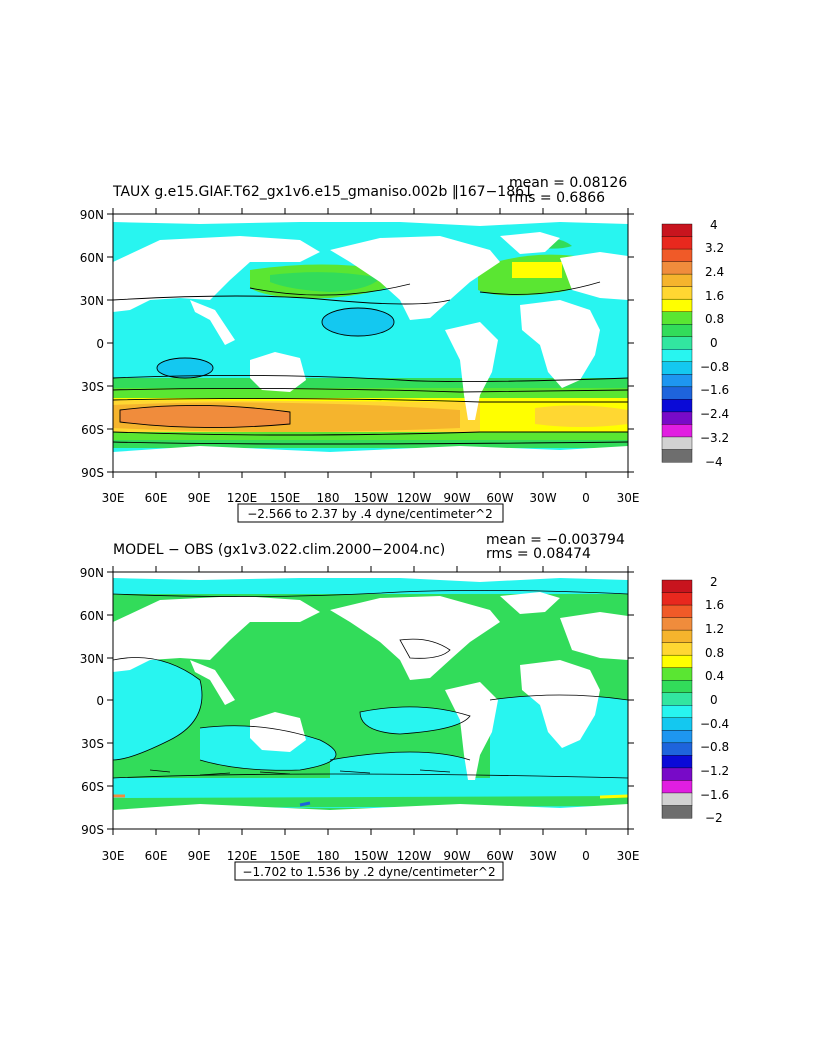  What do you see at coordinates (714, 818) in the screenshot?
I see `colorbar-label: −2` at bounding box center [714, 818].